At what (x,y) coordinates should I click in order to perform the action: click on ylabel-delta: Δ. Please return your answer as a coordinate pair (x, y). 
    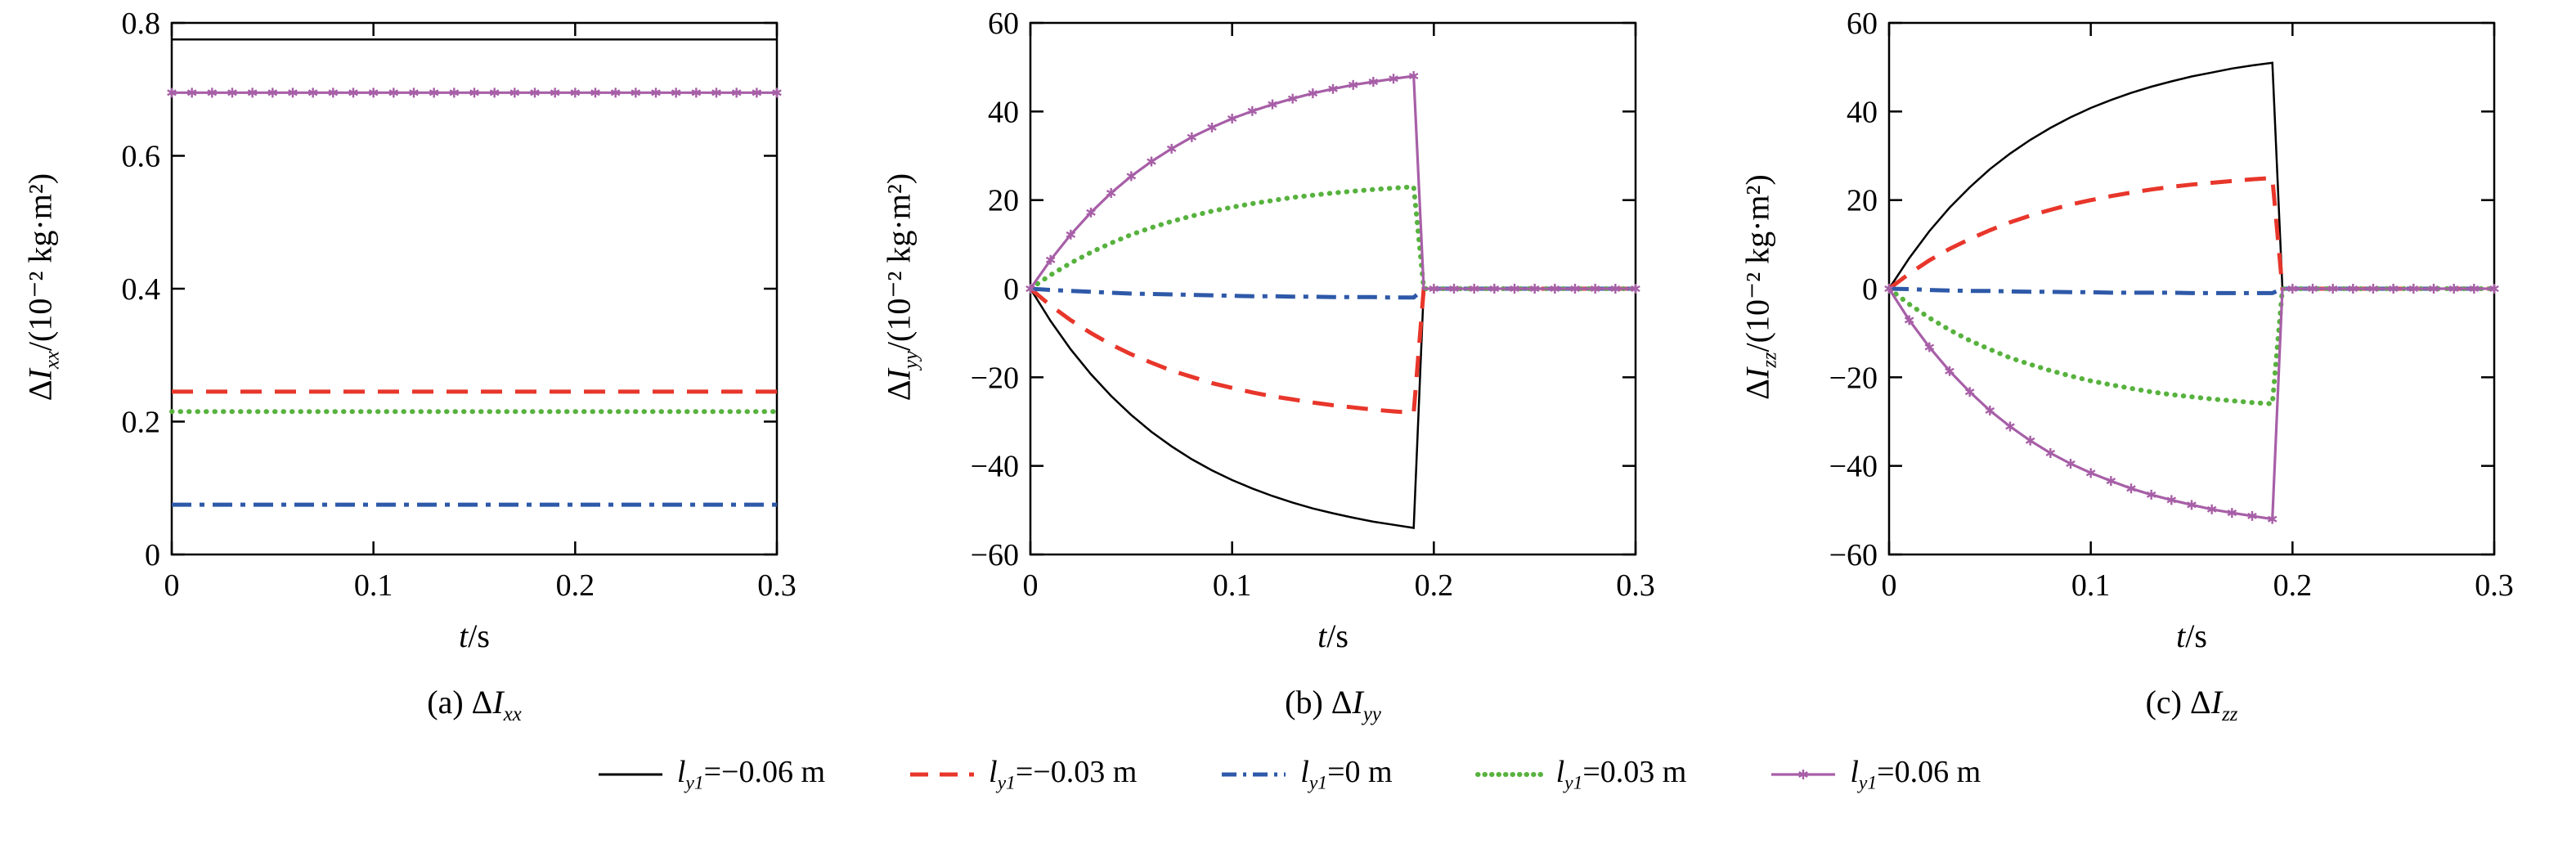
    Looking at the image, I should click on (40, 390).